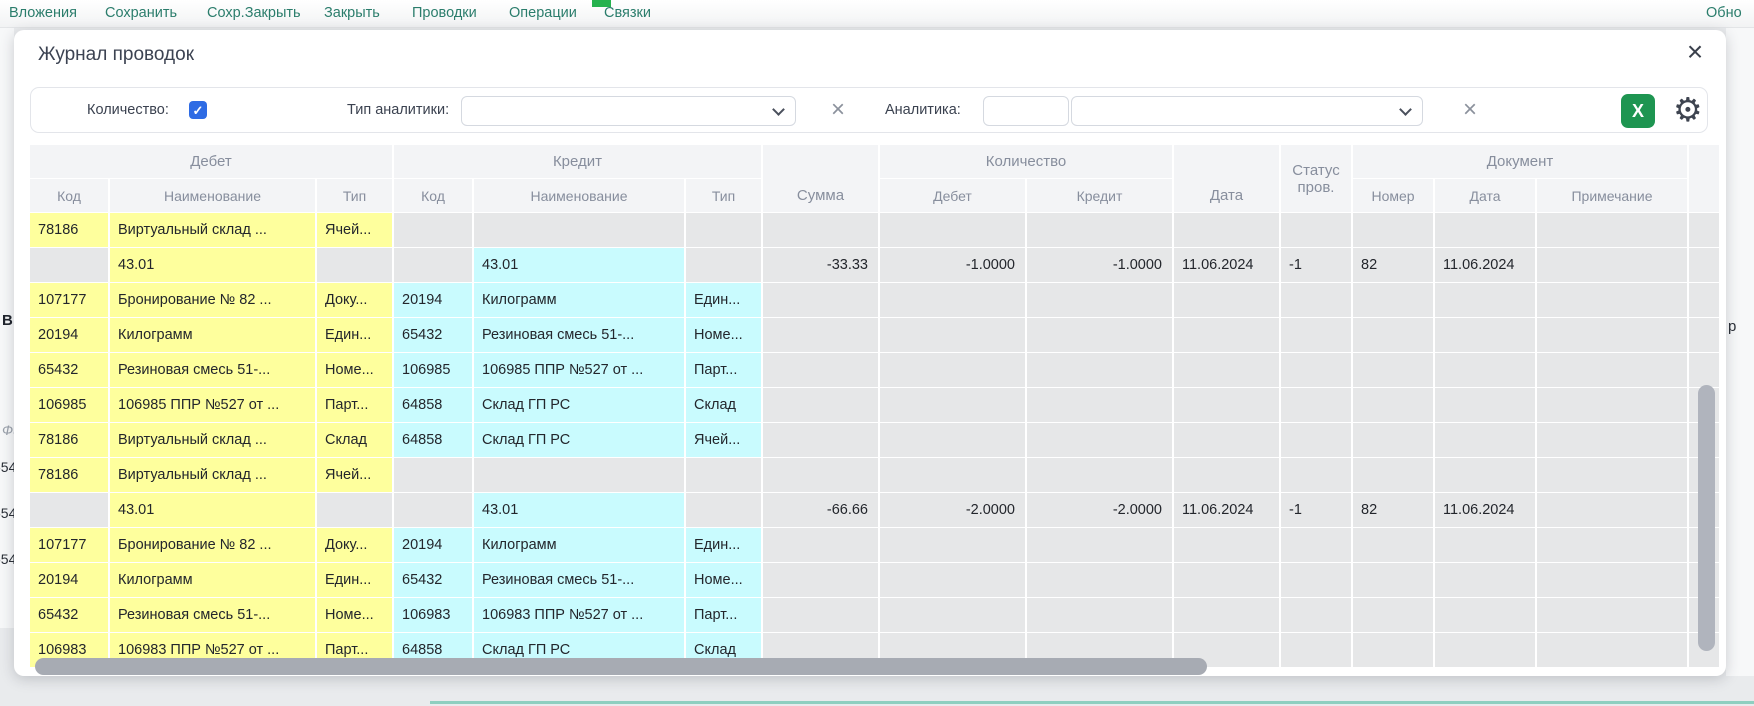 The height and width of the screenshot is (706, 1754). I want to click on vertical-scrollbar, so click(1706, 518).